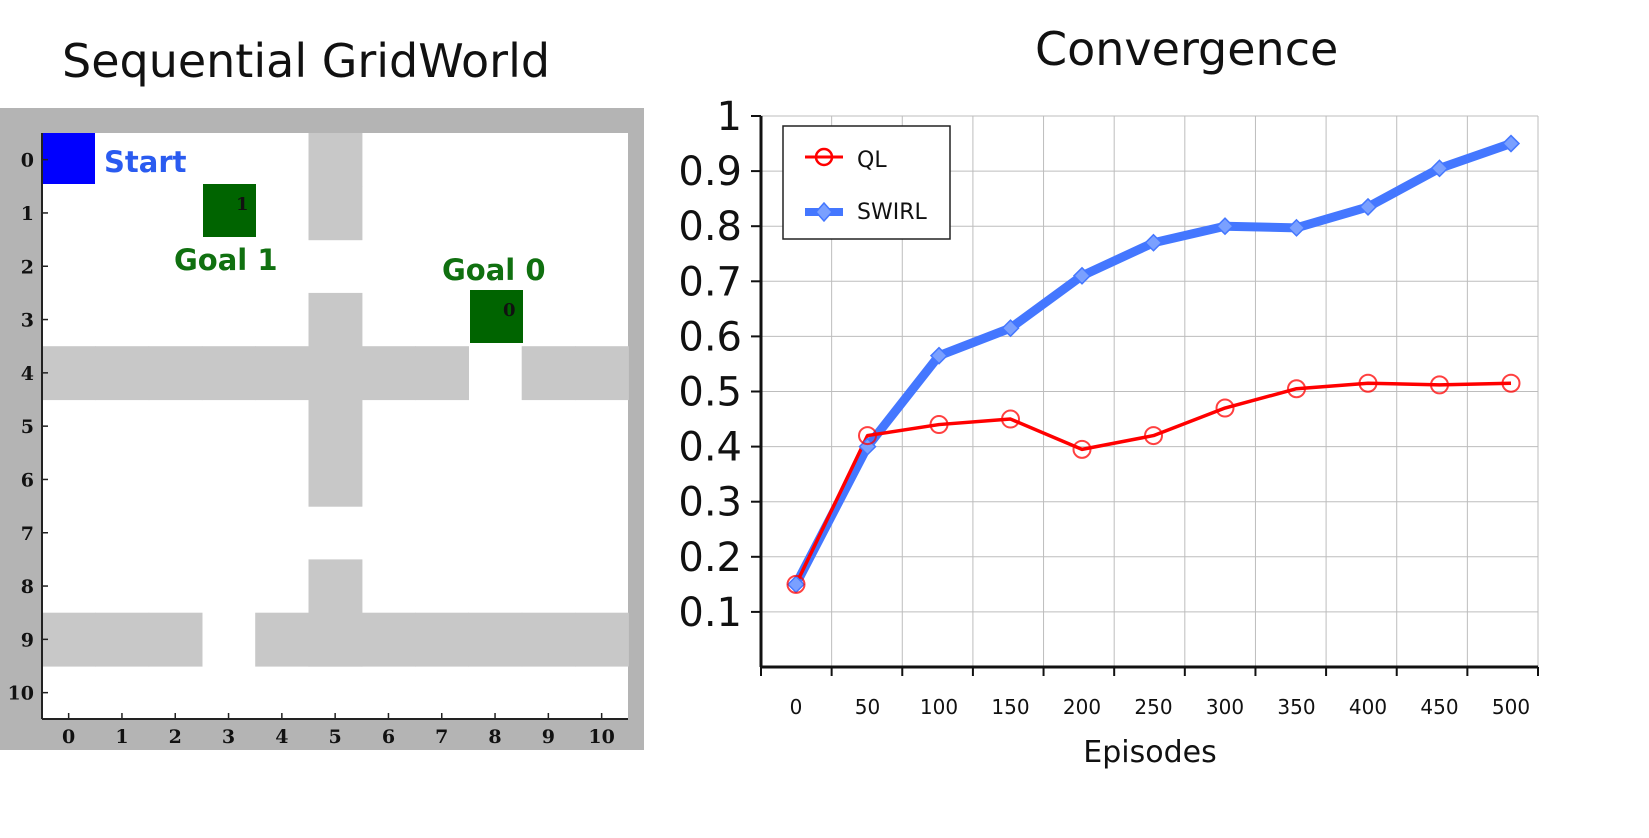 The image size is (1649, 838). What do you see at coordinates (1010, 707) in the screenshot?
I see `x-tick-label: 150` at bounding box center [1010, 707].